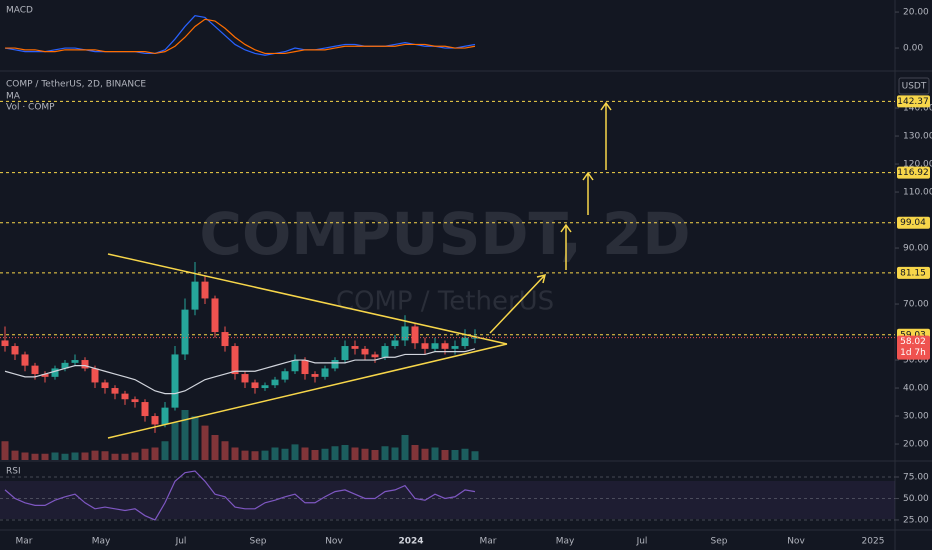 The height and width of the screenshot is (550, 932). Describe the element at coordinates (642, 542) in the screenshot. I see `x-tick-label: Jul` at that location.